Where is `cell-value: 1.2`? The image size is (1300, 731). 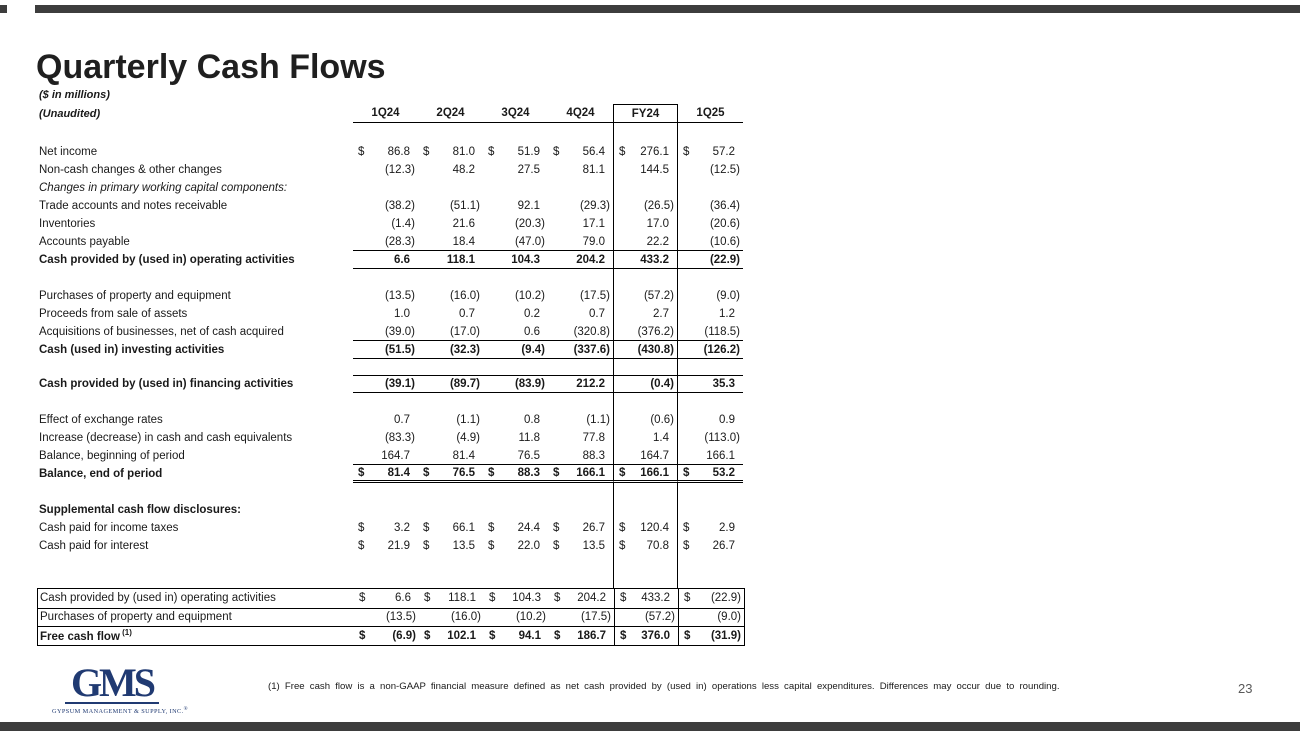
cell-value: 1.2 is located at coordinates (727, 314).